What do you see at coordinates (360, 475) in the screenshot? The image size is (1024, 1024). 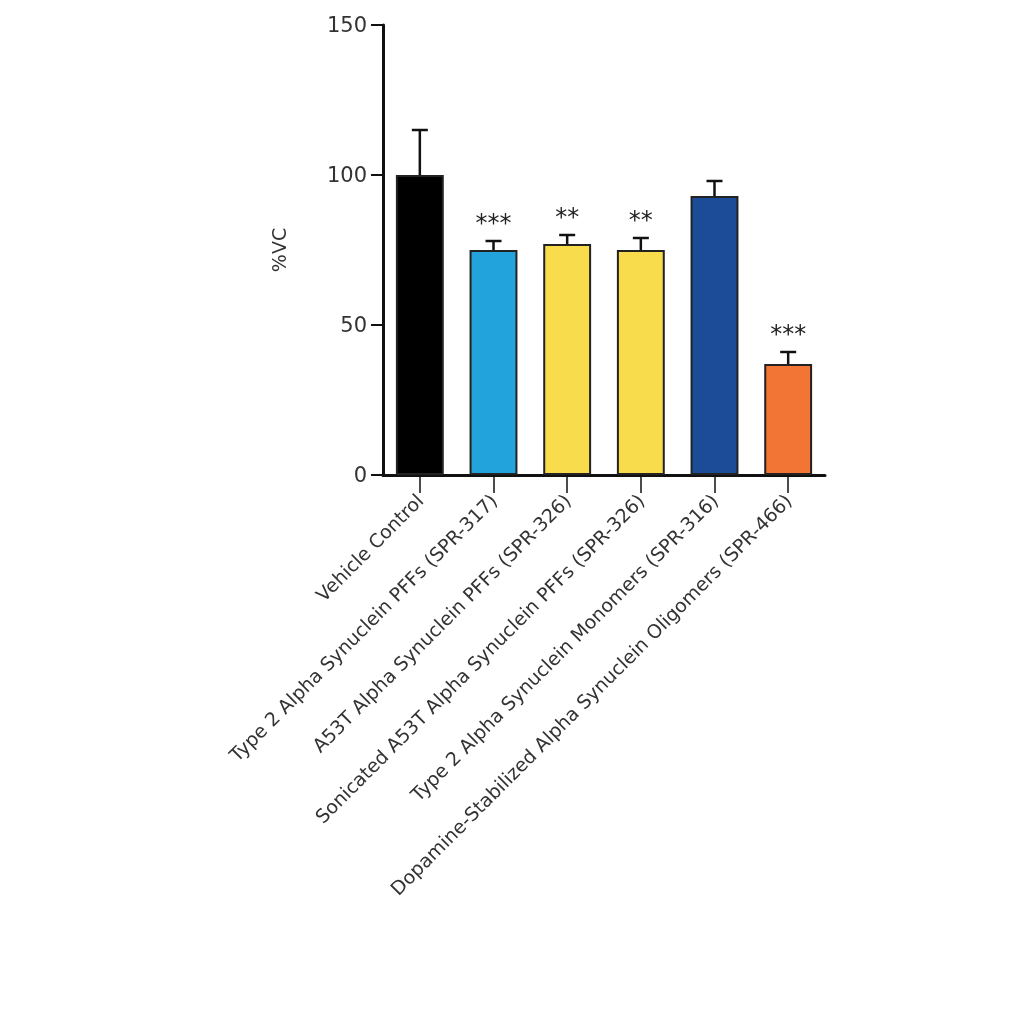 I see `y-tick-label: 0` at bounding box center [360, 475].